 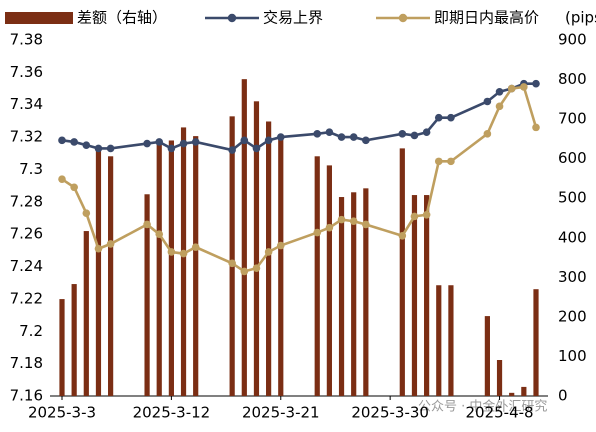 What do you see at coordinates (572, 356) in the screenshot?
I see `y2-tick-label: 100` at bounding box center [572, 356].